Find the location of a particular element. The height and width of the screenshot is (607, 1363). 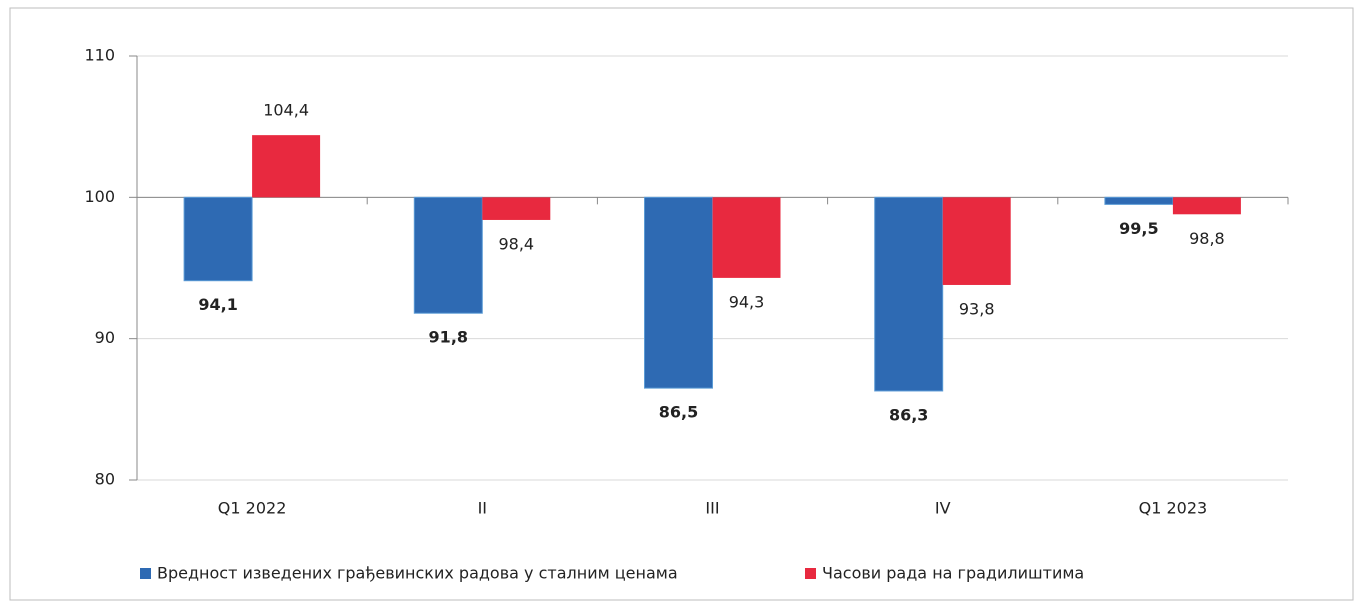

y-tick-label: 110 is located at coordinates (99, 55).